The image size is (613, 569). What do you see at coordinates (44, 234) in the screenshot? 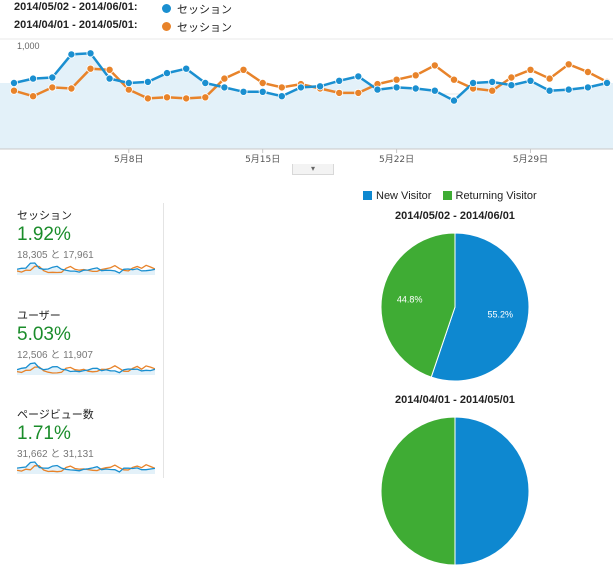
I see `metric-change-percent: 1.92%` at bounding box center [44, 234].